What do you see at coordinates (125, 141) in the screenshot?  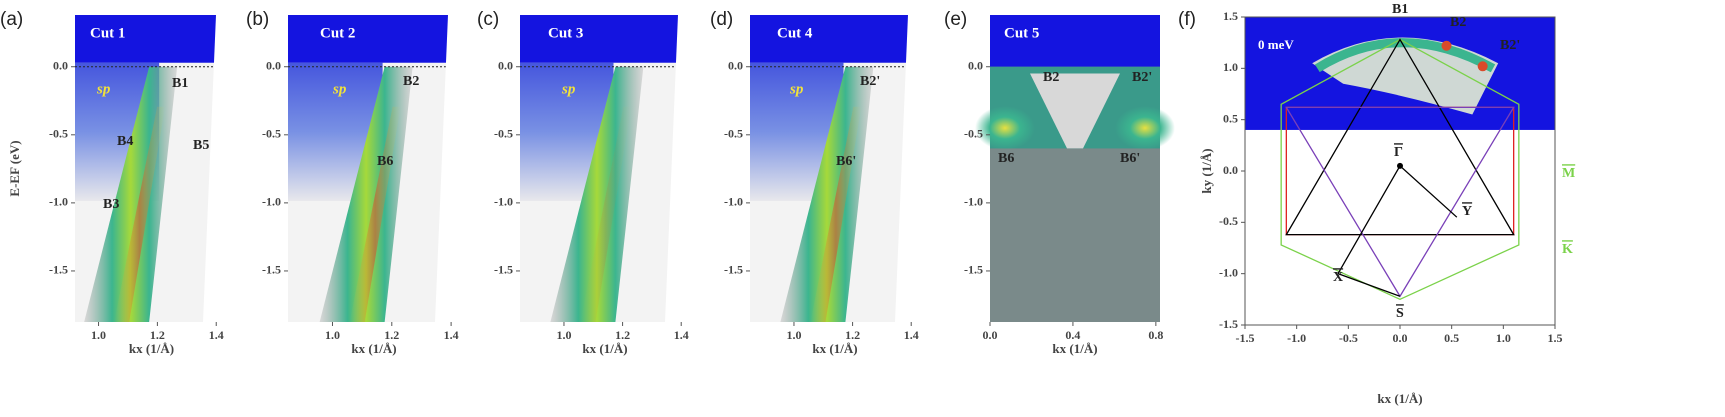 I see `annotation: B4` at bounding box center [125, 141].